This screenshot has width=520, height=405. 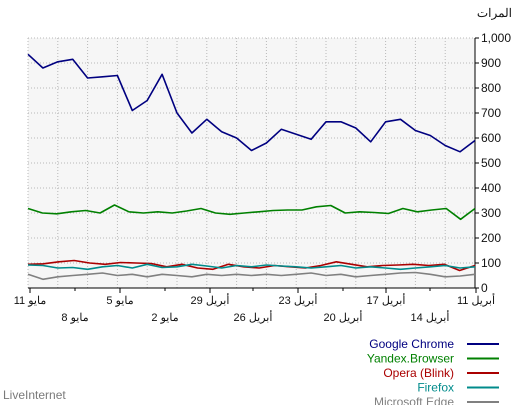 What do you see at coordinates (298, 300) in the screenshot?
I see `x-tick-label: 23 أبريل` at bounding box center [298, 300].